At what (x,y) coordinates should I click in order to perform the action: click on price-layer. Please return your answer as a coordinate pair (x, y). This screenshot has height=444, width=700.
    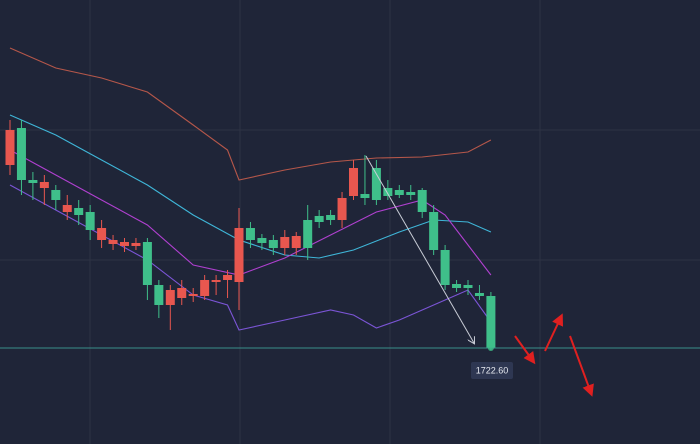
    Looking at the image, I should click on (350, 348).